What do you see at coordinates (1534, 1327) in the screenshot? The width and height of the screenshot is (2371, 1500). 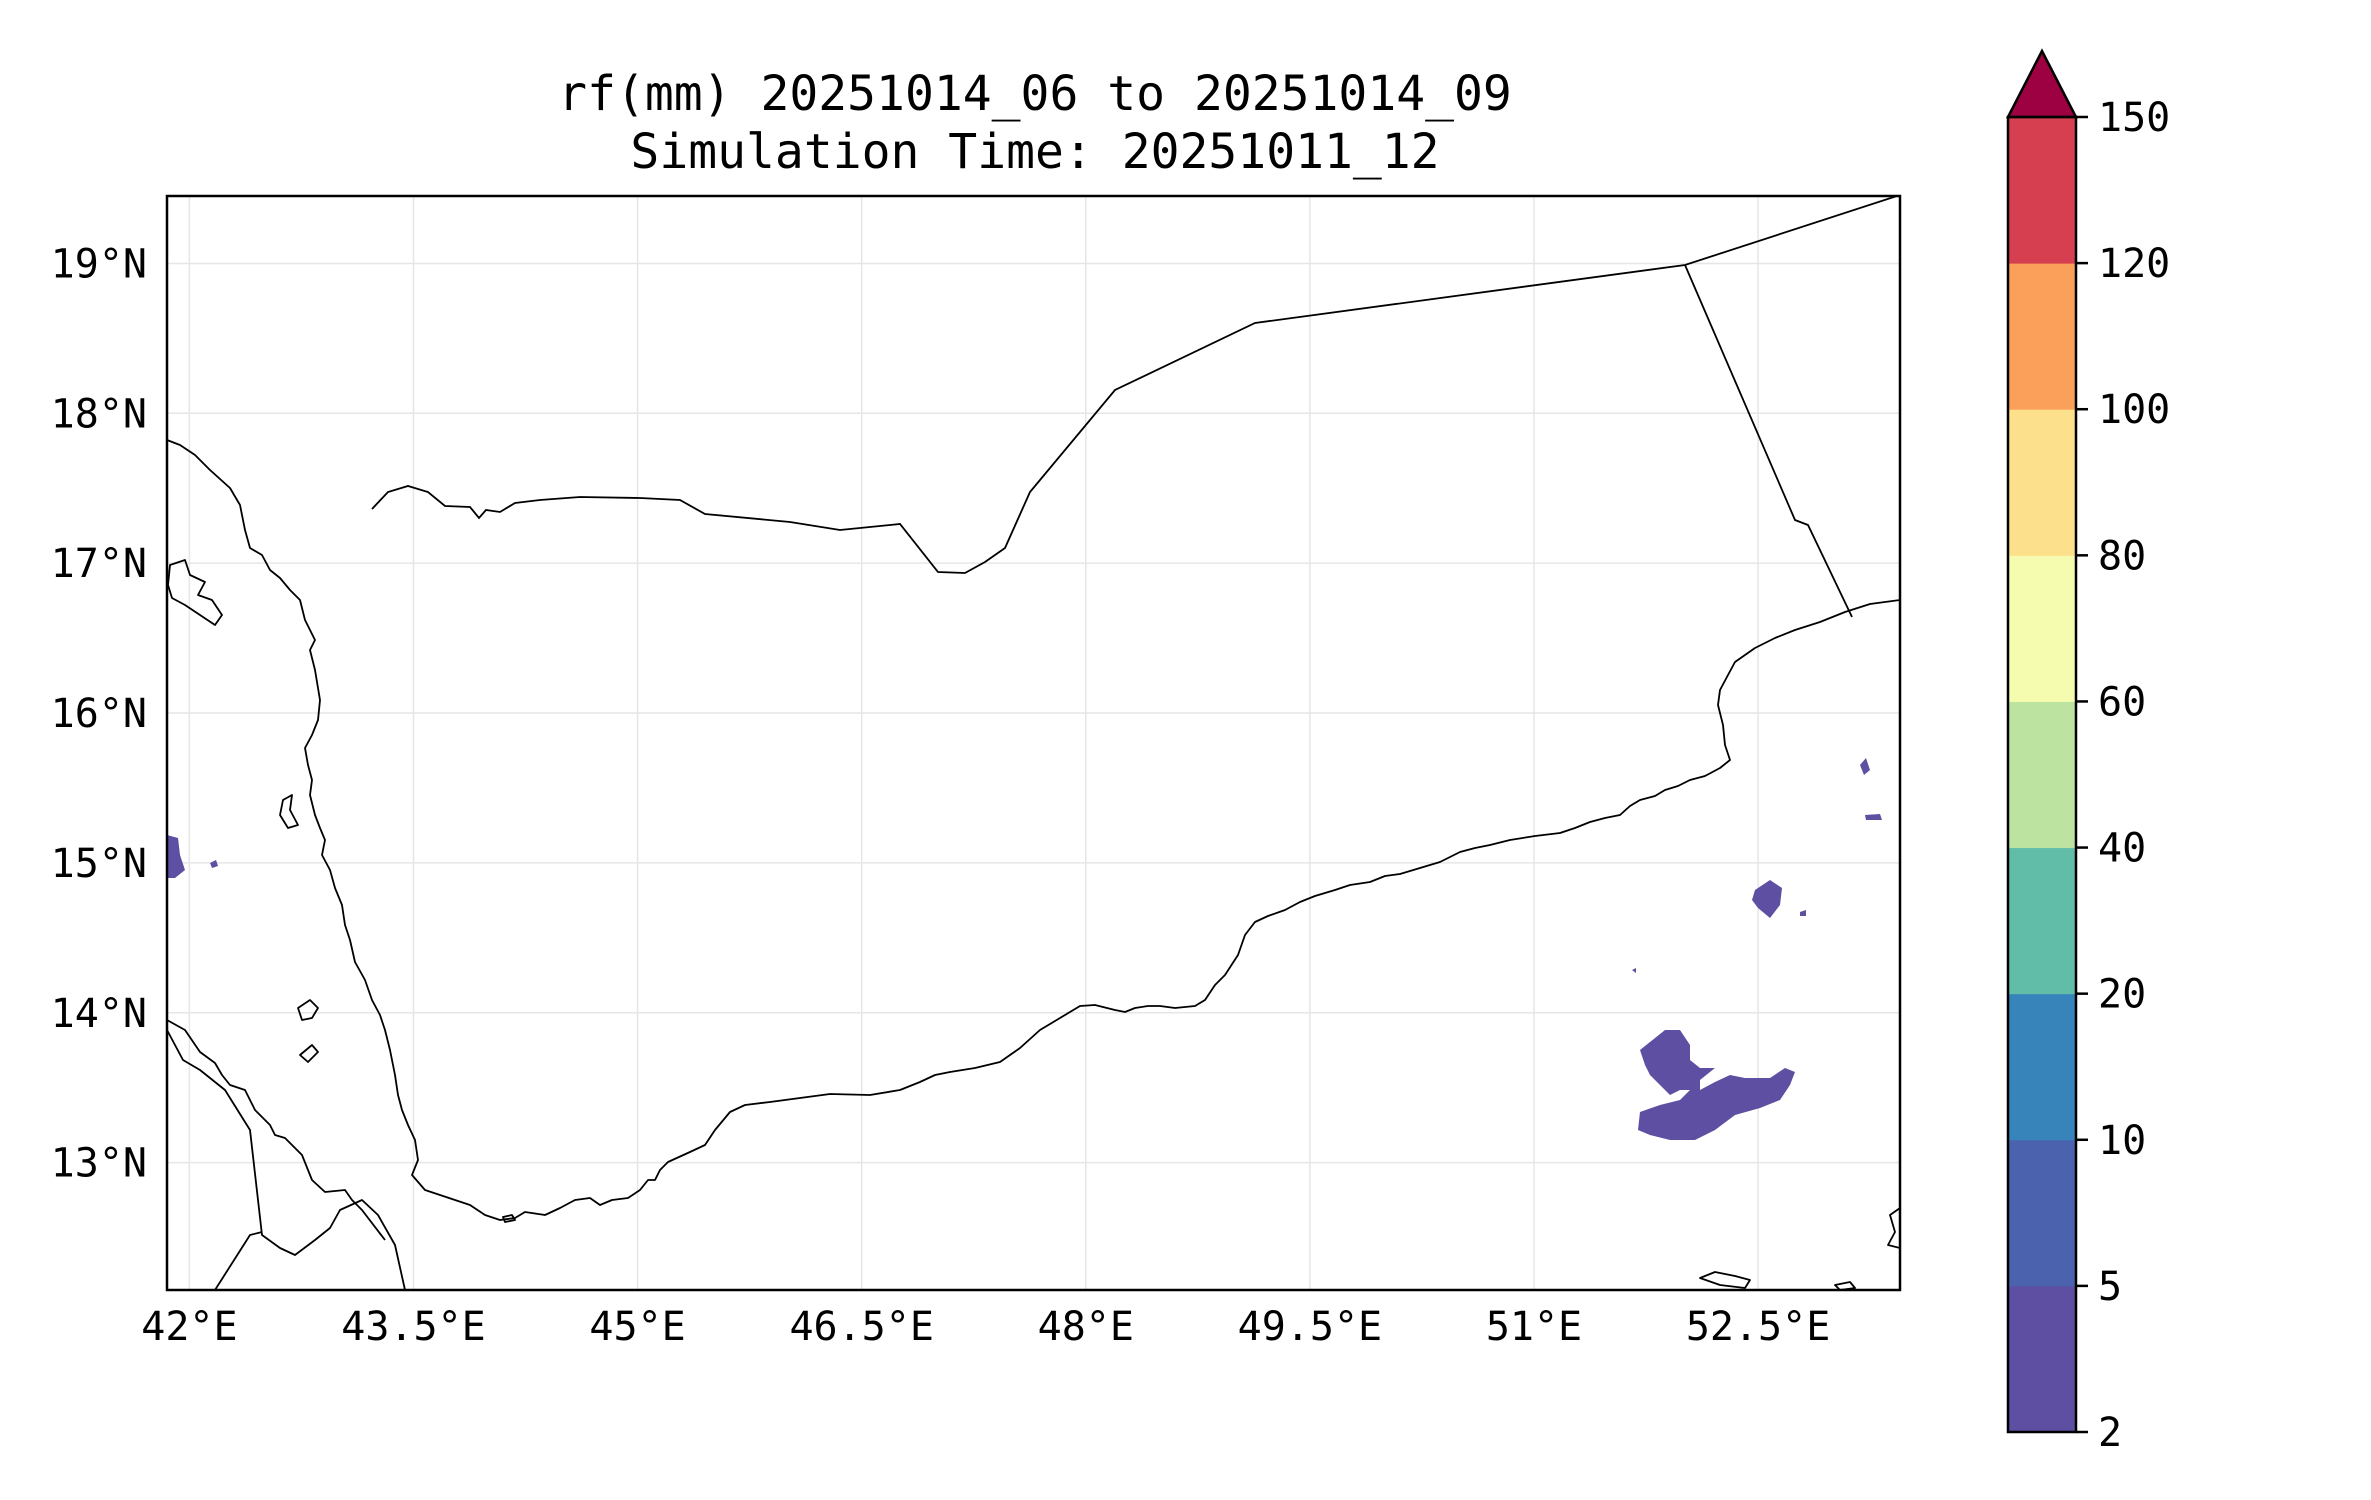 I see `lon-tick-label: 51°E` at bounding box center [1534, 1327].